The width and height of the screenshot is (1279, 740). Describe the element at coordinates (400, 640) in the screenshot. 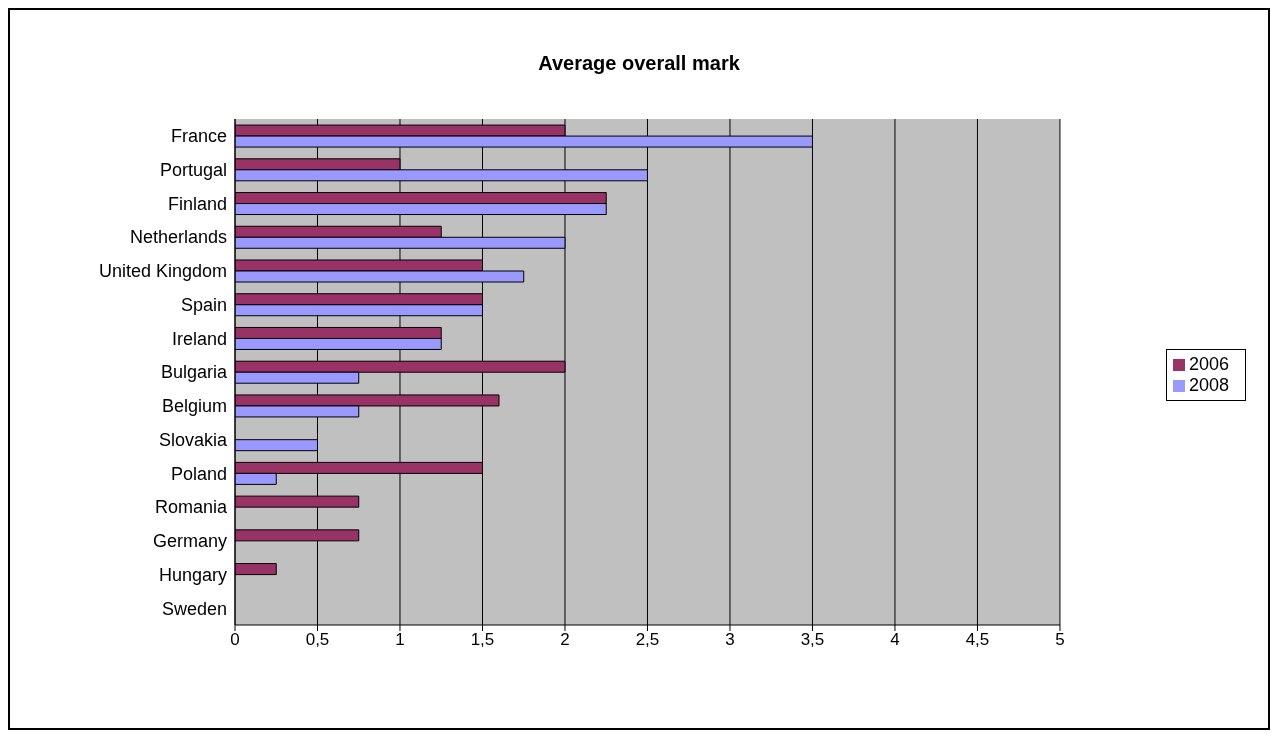

I see `x-tick-label: 1` at that location.